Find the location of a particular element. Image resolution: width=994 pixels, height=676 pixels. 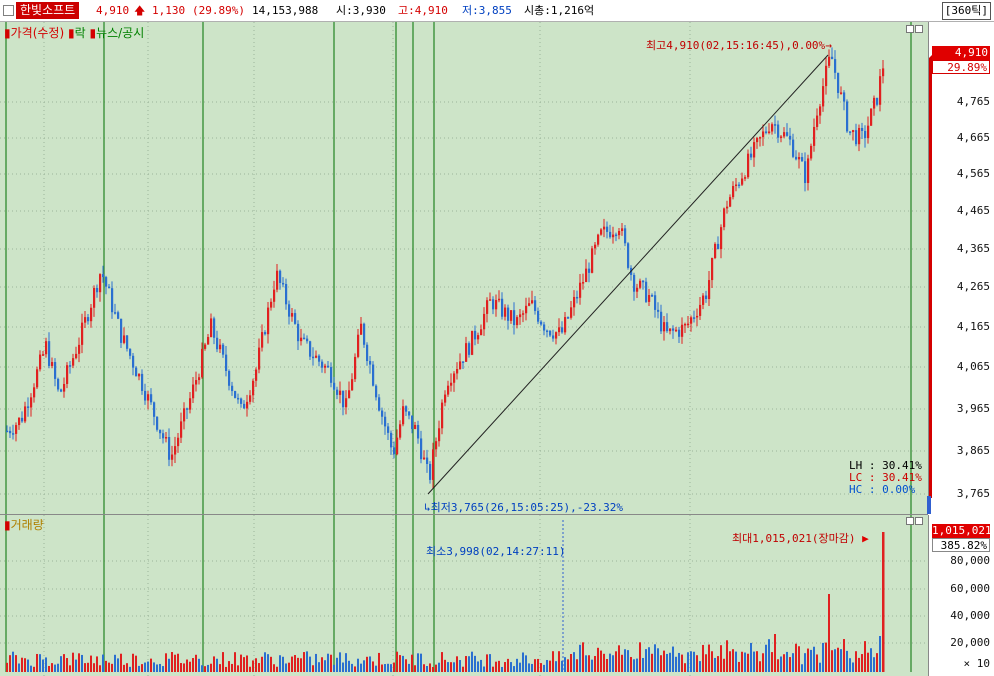

select-checkbox is located at coordinates (8, 10).